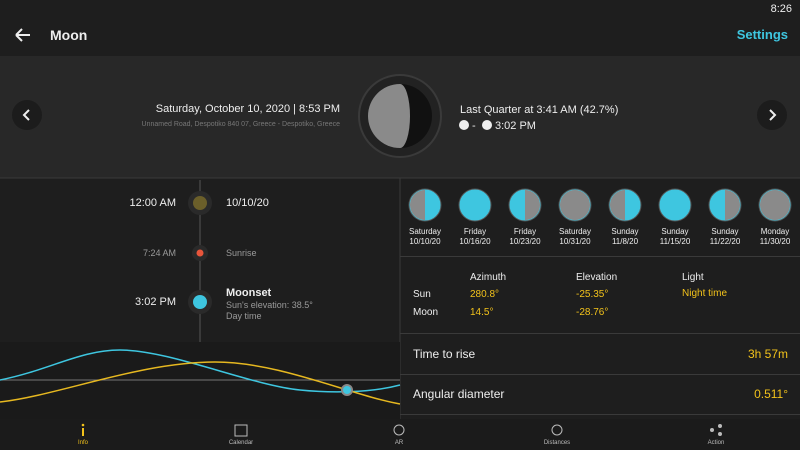 The image size is (800, 450). What do you see at coordinates (422, 294) in the screenshot?
I see `row-label: Sun` at bounding box center [422, 294].